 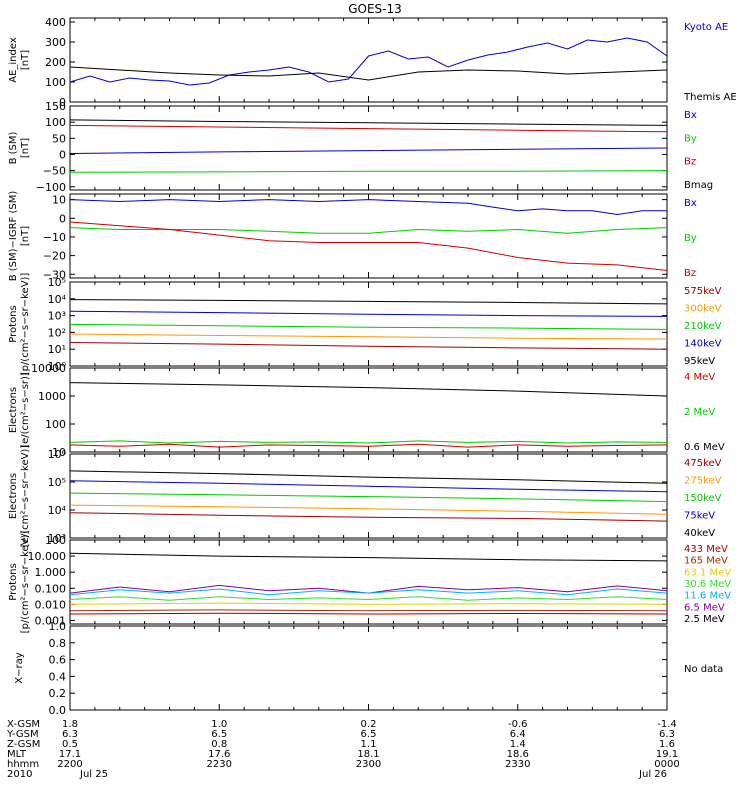 I want to click on y-tick-label: 0.4, so click(x=58, y=676).